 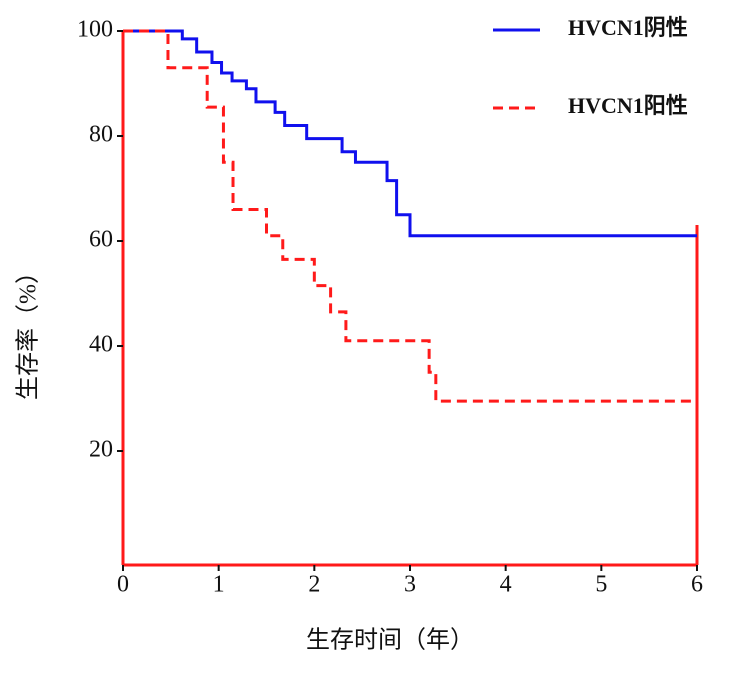 What do you see at coordinates (101, 345) in the screenshot?
I see `y-tick-label: 40` at bounding box center [101, 345].